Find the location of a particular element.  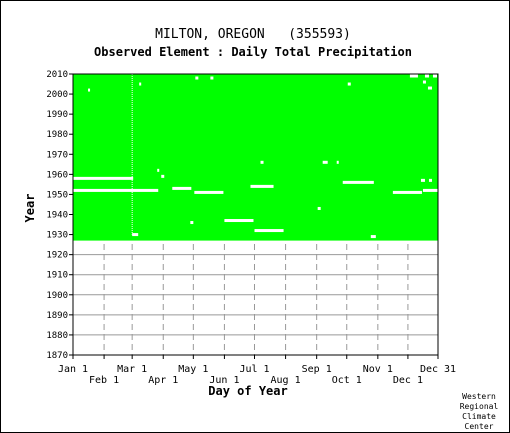

x-tick-label: Jun 1 is located at coordinates (224, 380).